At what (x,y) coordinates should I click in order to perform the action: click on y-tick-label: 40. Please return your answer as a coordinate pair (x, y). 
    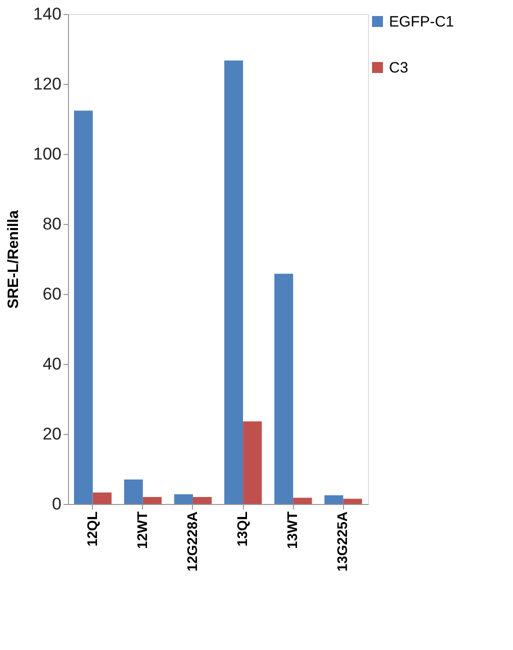
    Looking at the image, I should click on (52, 364).